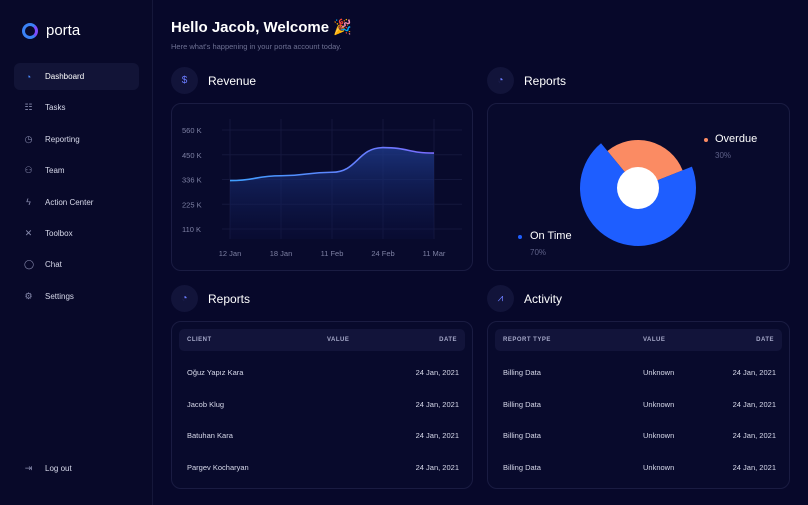 The image size is (808, 505). Describe the element at coordinates (28, 76) in the screenshot. I see `gauge-icon: ◔` at that location.